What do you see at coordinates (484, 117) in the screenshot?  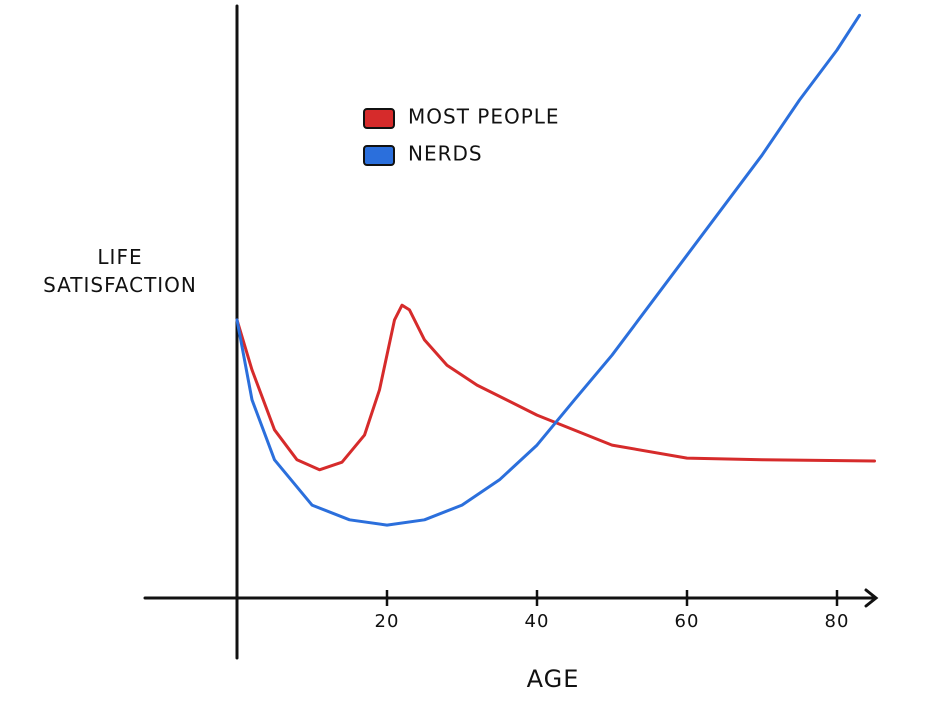 I see `legend-label: MOST PEOPLE` at bounding box center [484, 117].